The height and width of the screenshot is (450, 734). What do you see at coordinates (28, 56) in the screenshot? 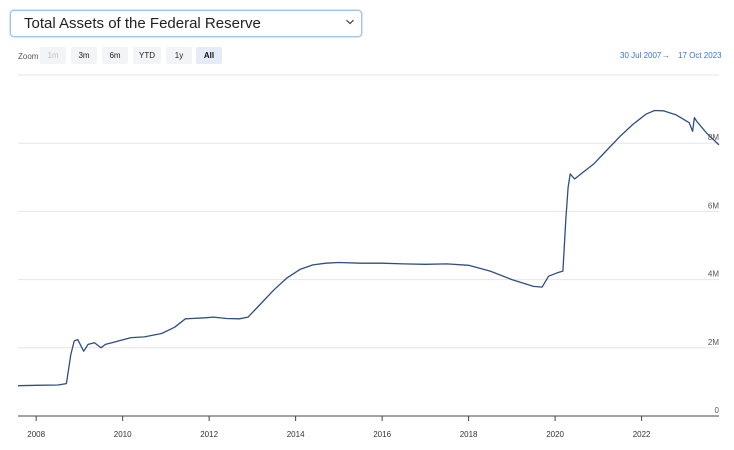
I see `zoom-label: Zoom` at bounding box center [28, 56].